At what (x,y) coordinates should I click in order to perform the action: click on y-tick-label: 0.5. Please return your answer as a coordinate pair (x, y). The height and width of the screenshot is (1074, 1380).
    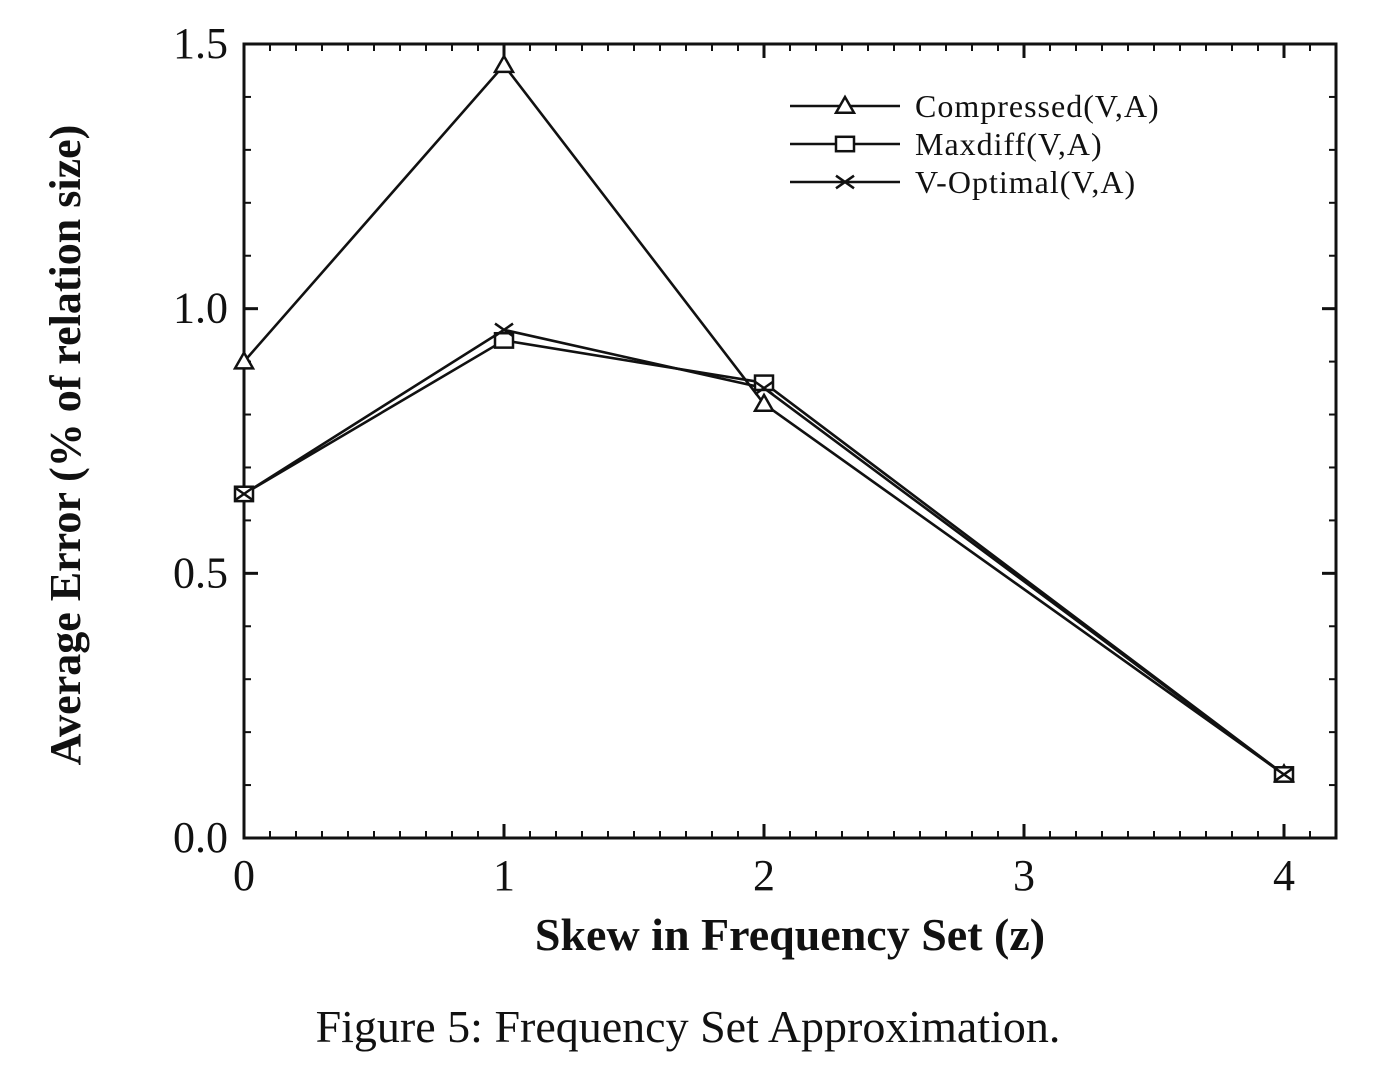
    Looking at the image, I should click on (200, 572).